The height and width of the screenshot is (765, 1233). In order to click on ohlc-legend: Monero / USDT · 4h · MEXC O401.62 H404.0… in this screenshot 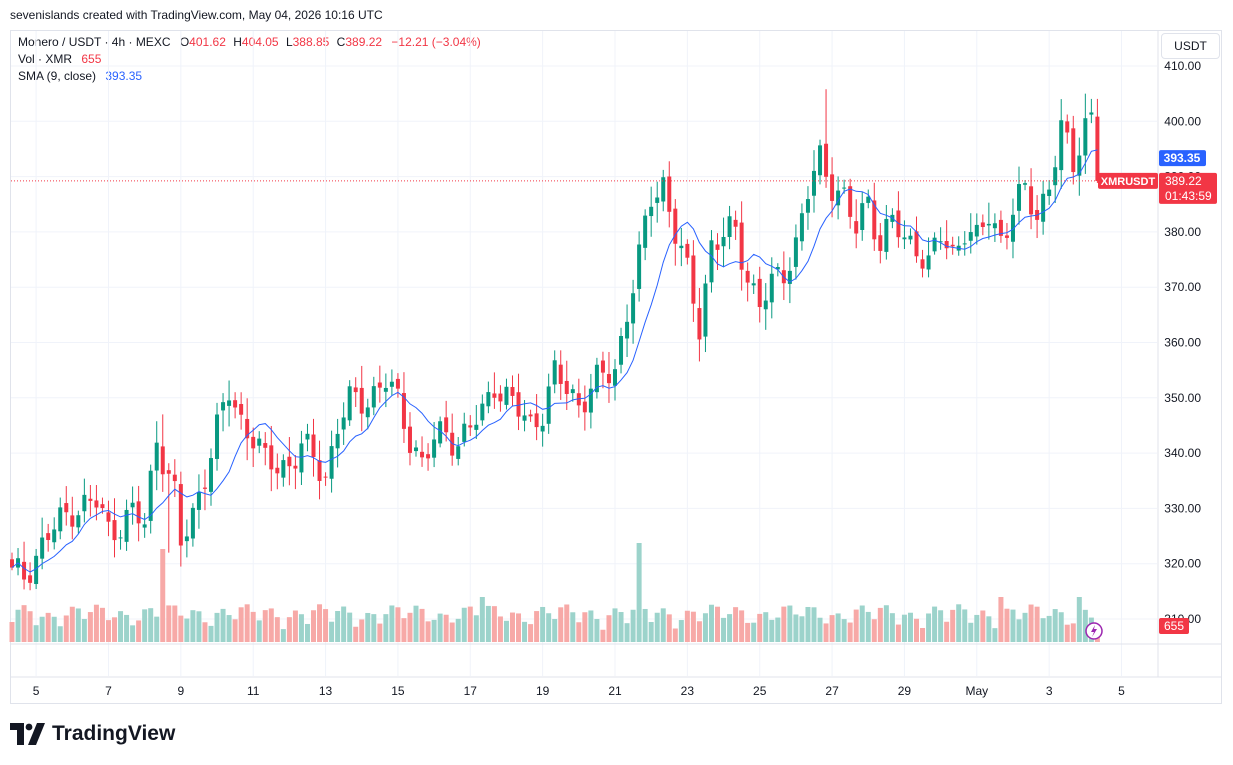, I will do `click(249, 42)`.